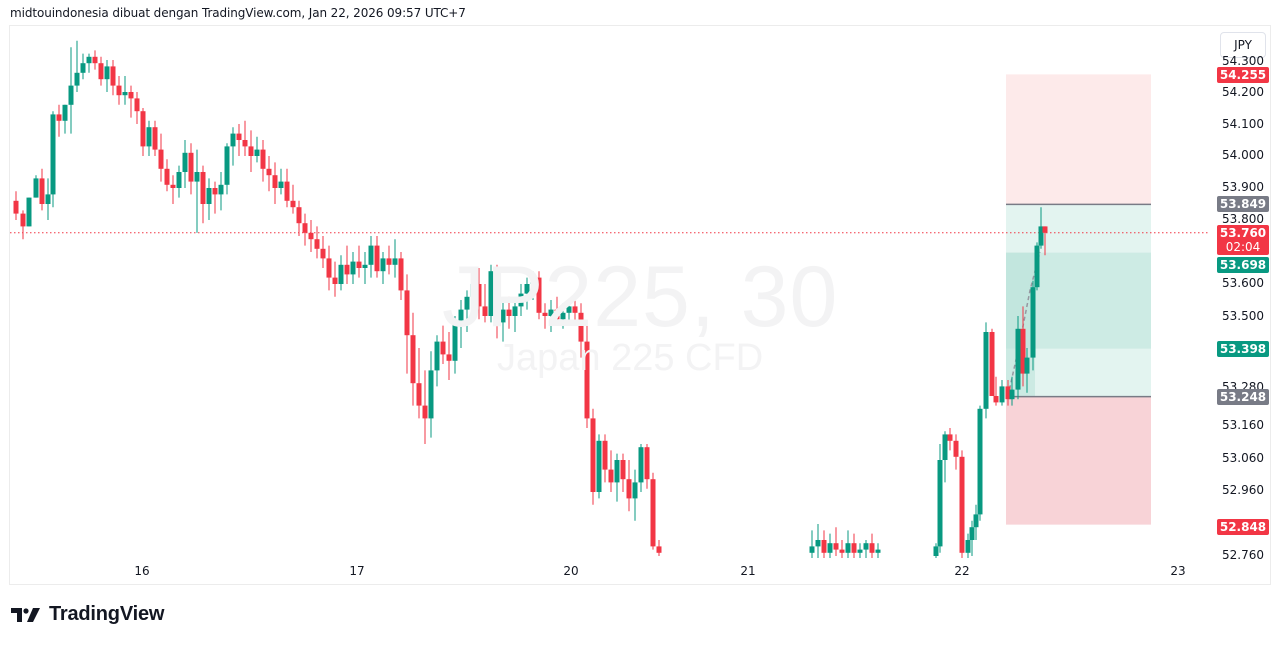 The width and height of the screenshot is (1281, 646). What do you see at coordinates (1243, 265) in the screenshot?
I see `target-1-price-tag: 53.698` at bounding box center [1243, 265].